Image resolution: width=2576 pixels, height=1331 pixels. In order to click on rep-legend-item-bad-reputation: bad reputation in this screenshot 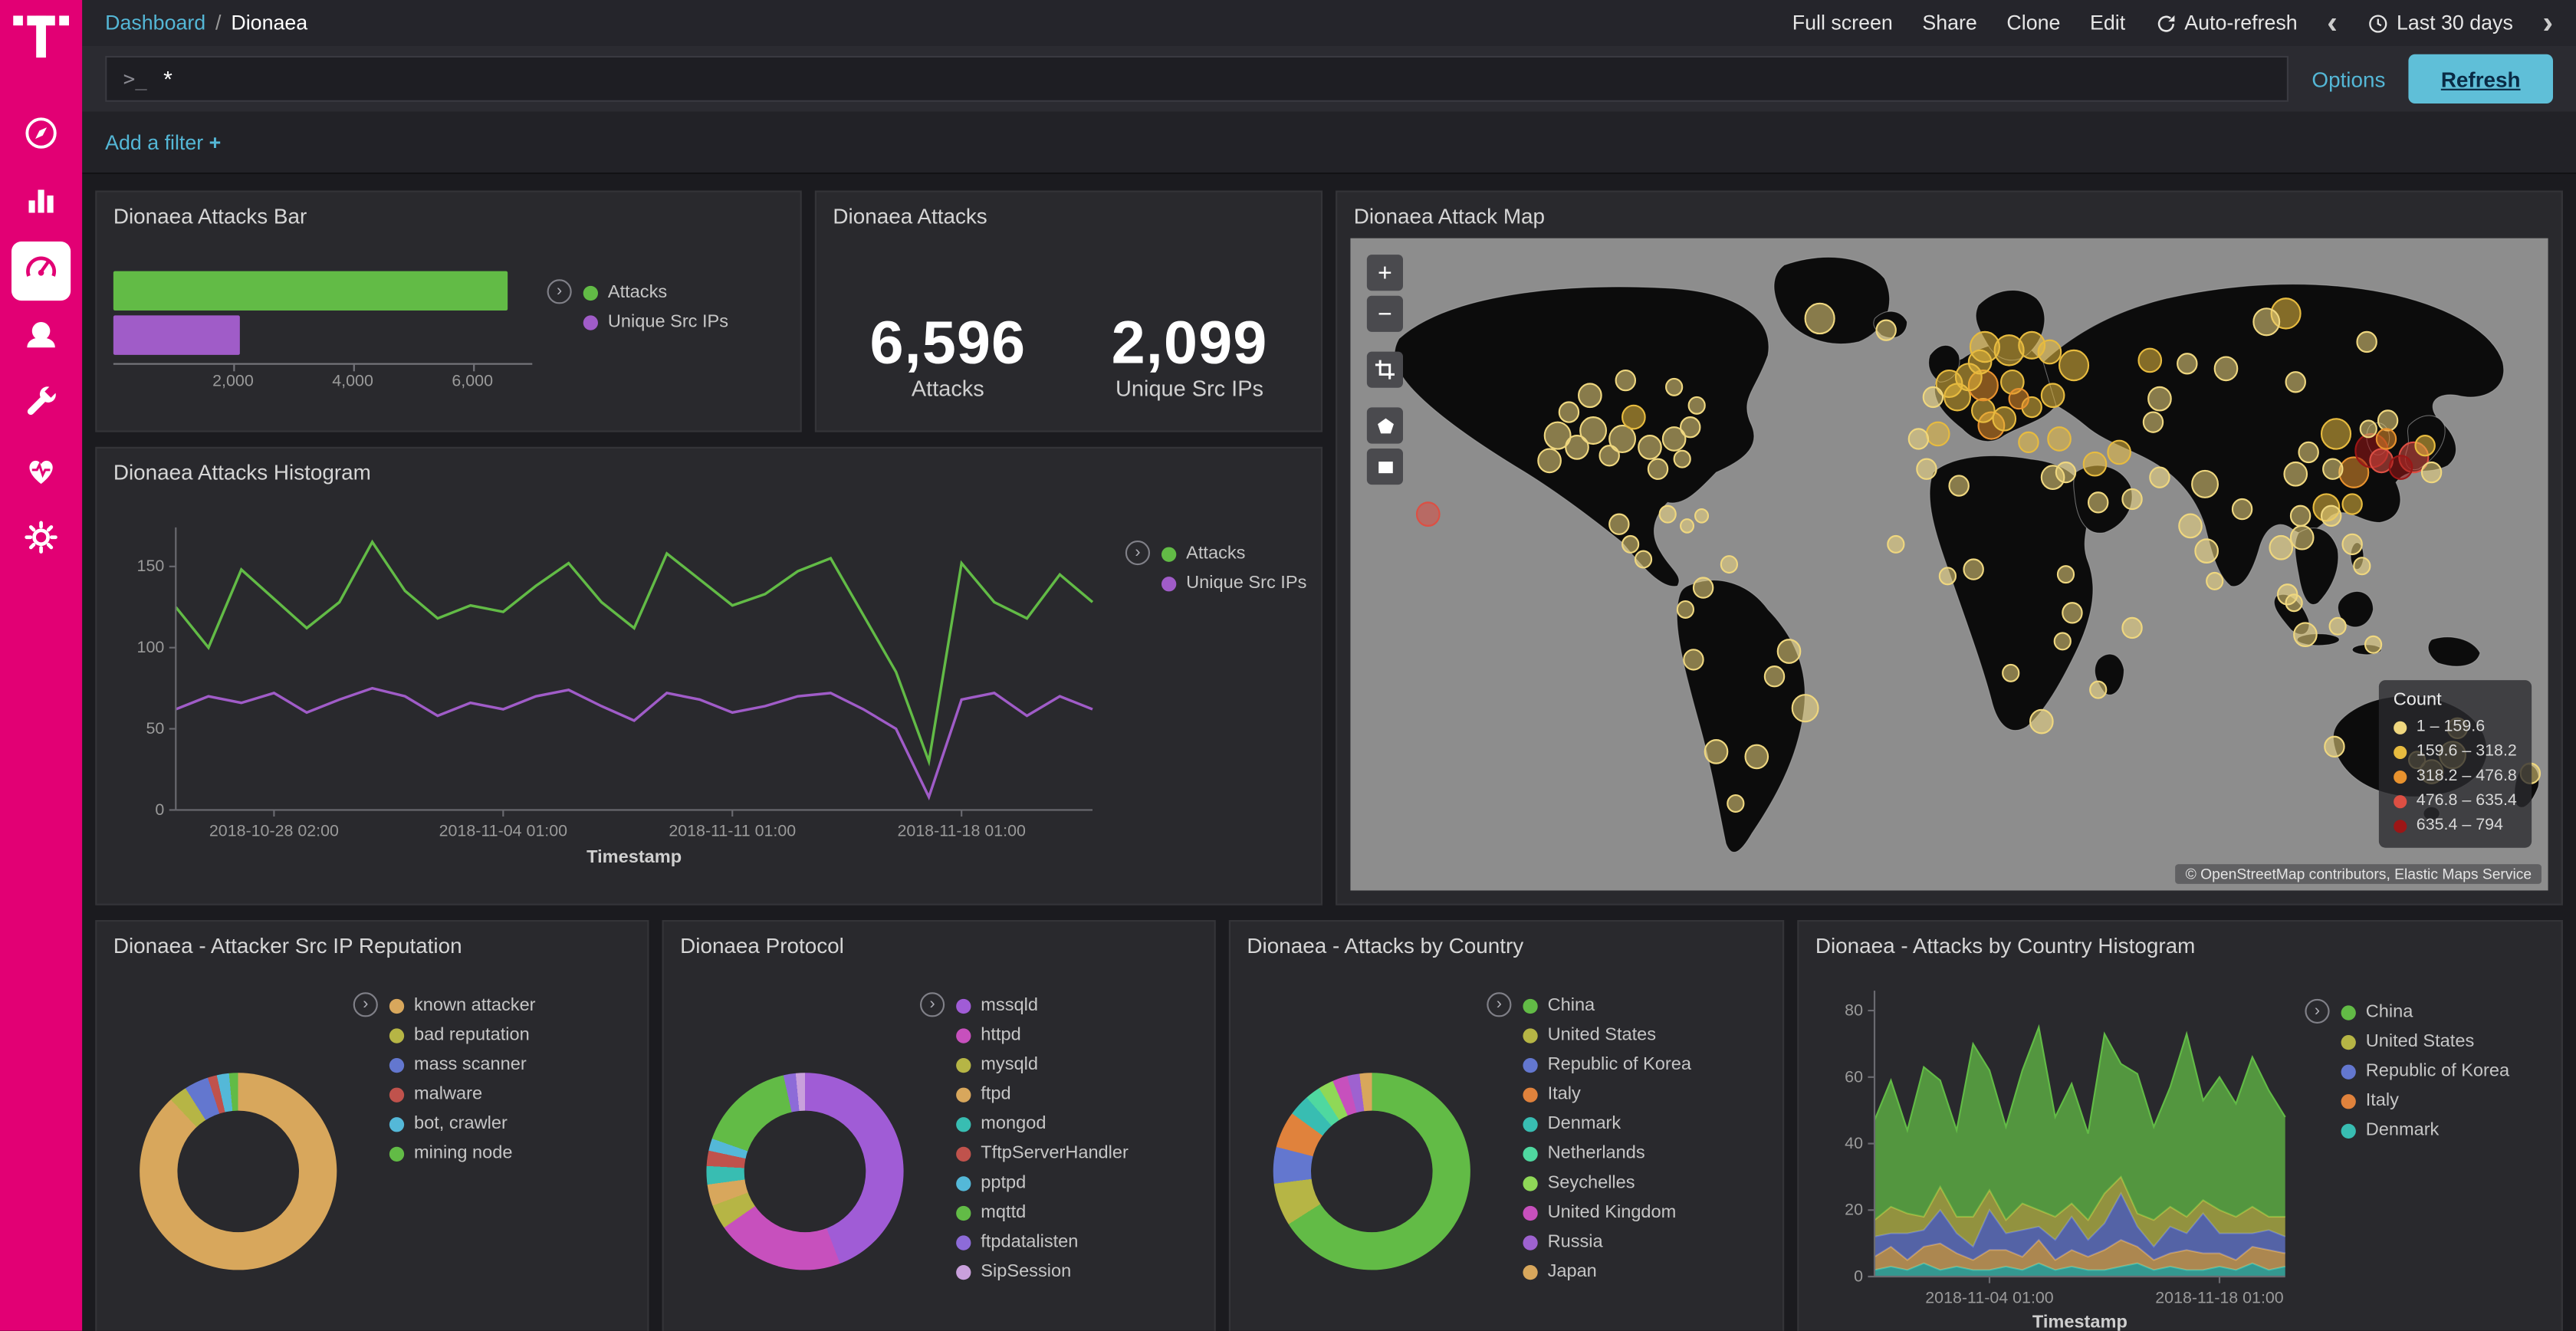, I will do `click(462, 1035)`.